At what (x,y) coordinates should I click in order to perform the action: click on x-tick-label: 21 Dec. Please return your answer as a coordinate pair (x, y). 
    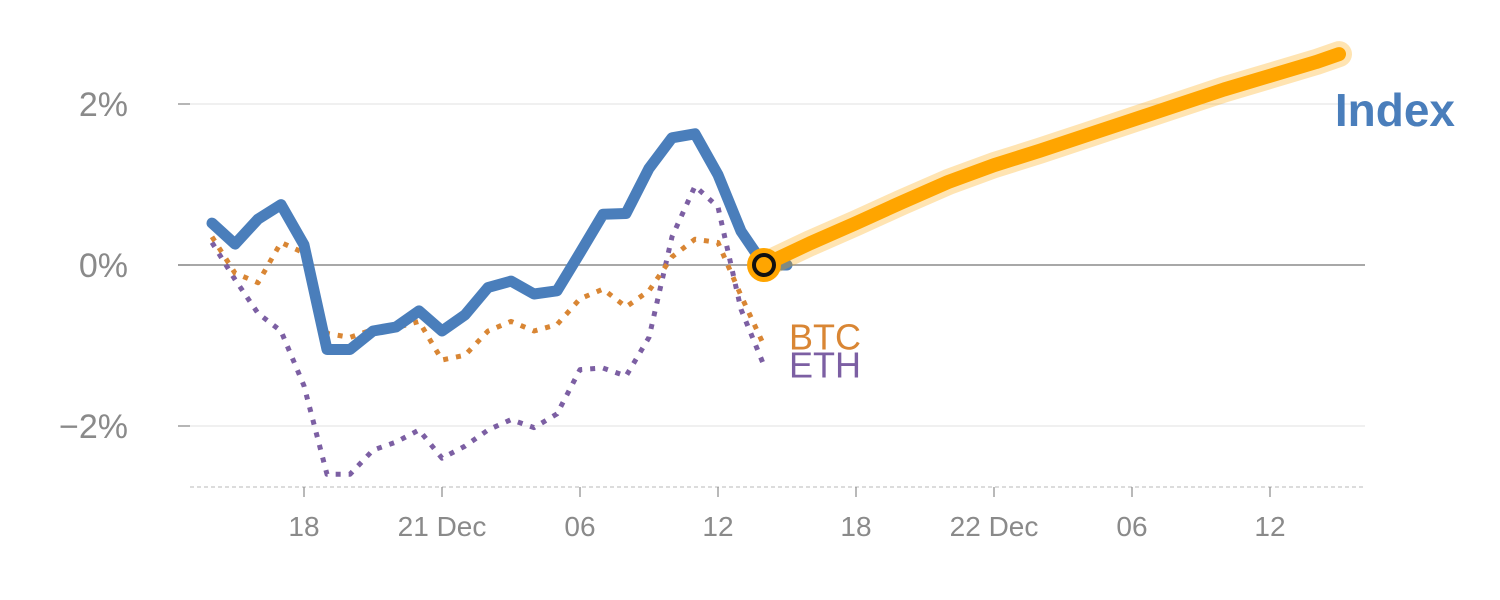
    Looking at the image, I should click on (442, 526).